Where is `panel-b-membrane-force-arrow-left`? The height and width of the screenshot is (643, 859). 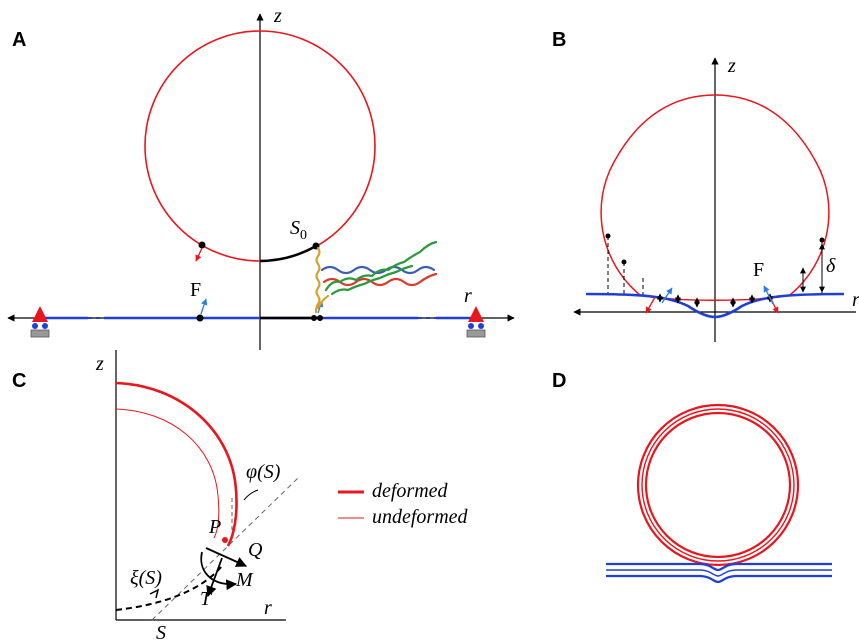
panel-b-membrane-force-arrow-left is located at coordinates (667, 295).